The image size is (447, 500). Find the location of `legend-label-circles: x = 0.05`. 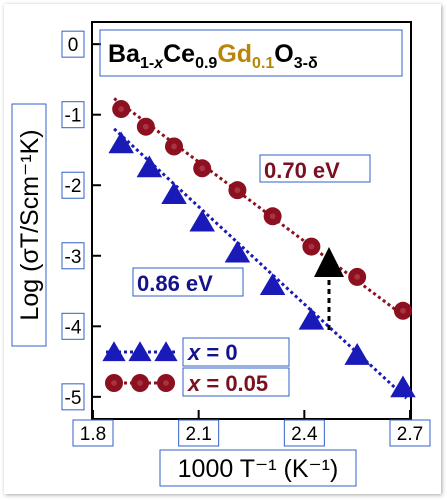

legend-label-circles: x = 0.05 is located at coordinates (227, 383).